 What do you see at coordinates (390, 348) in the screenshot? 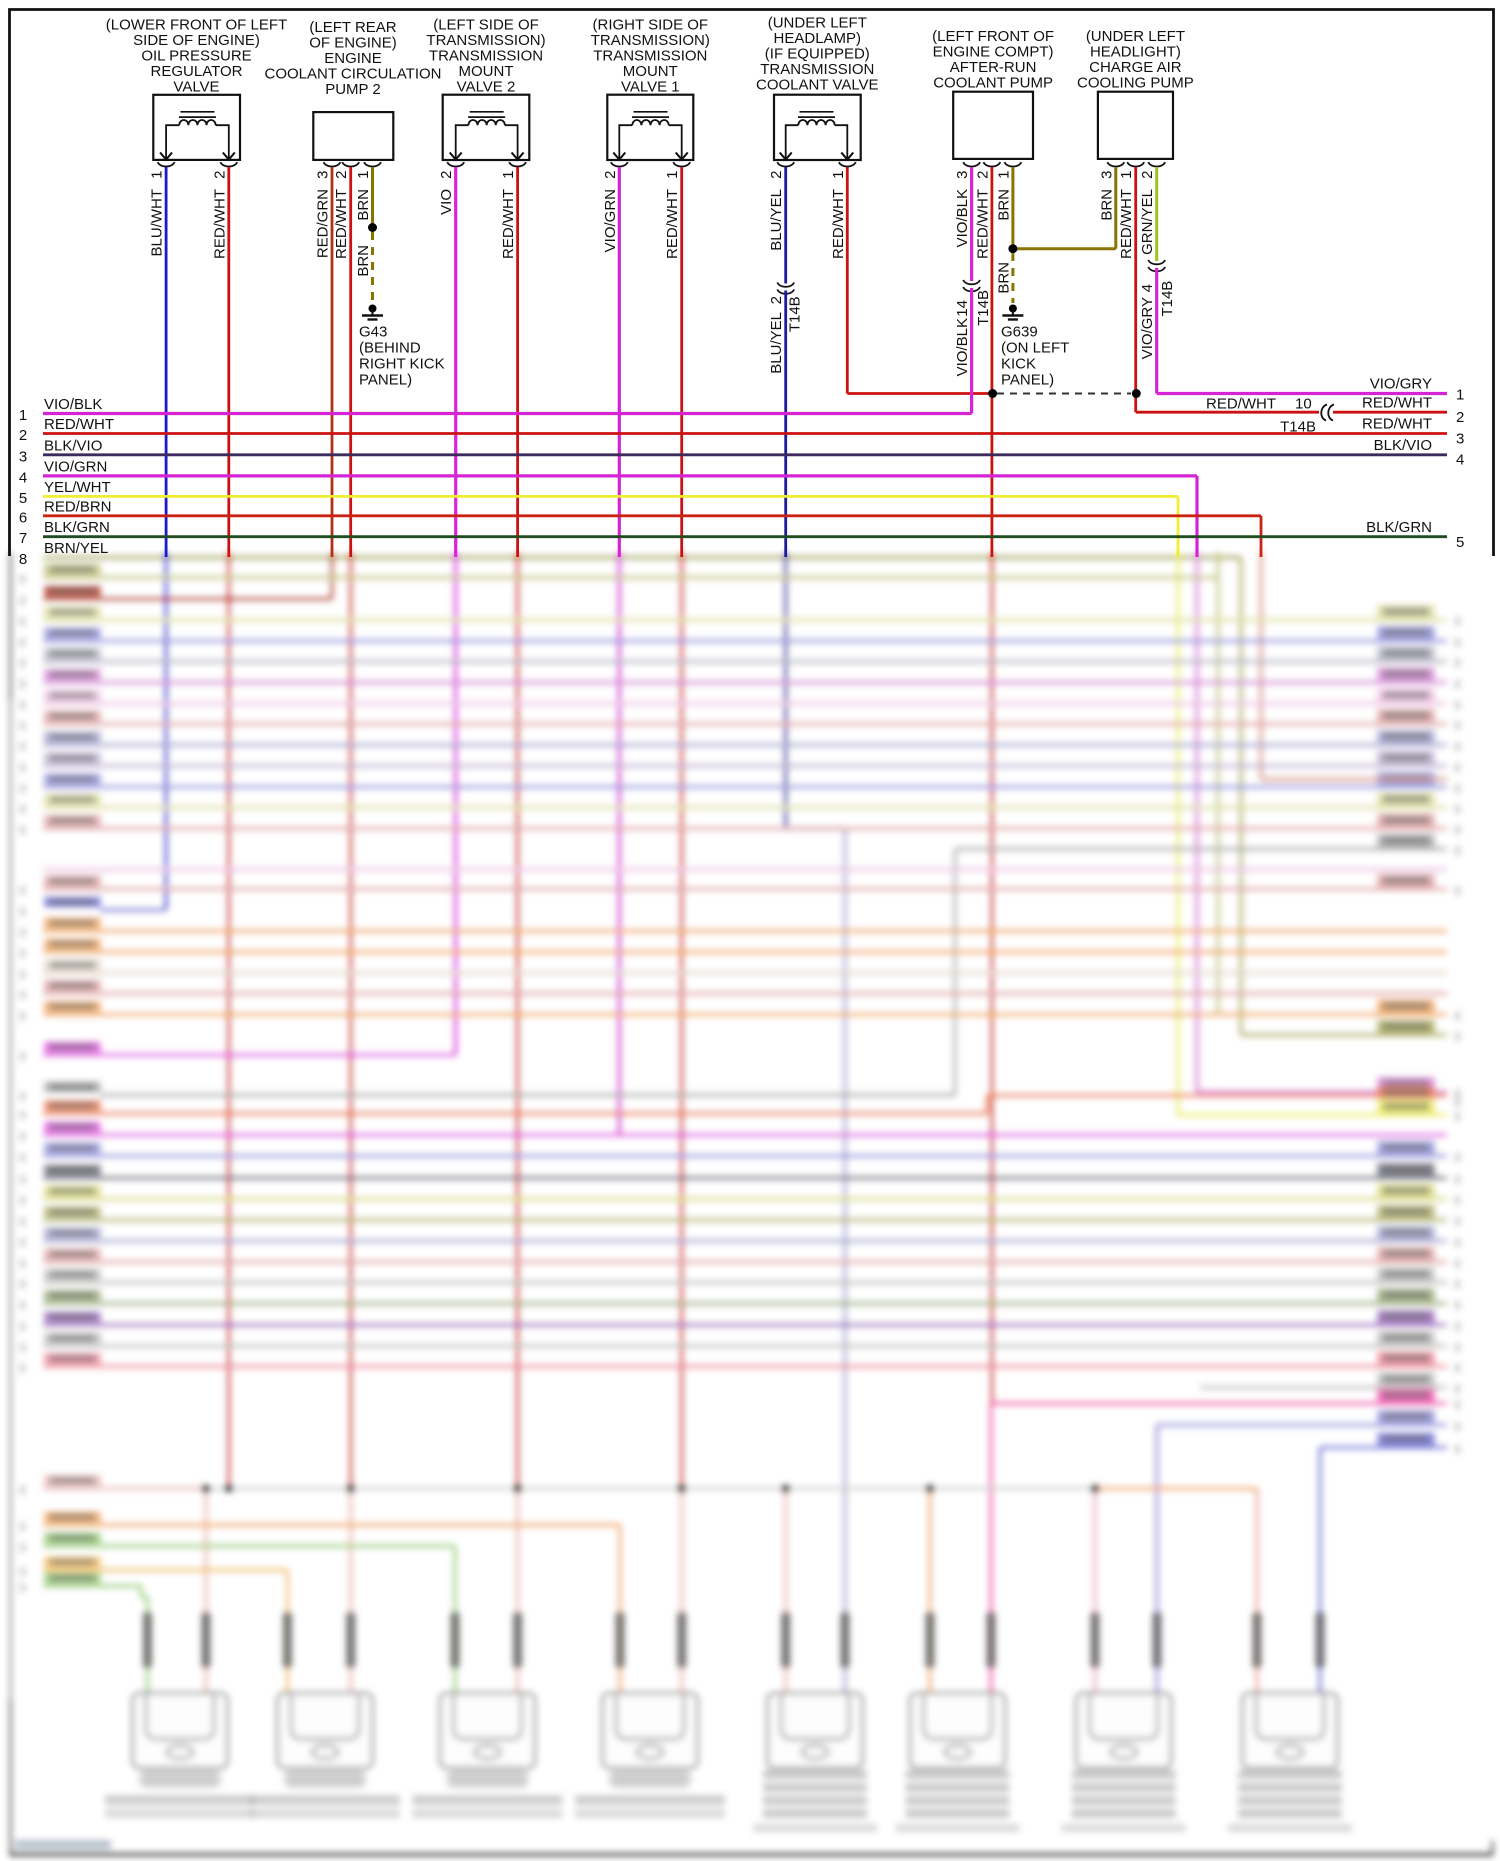
I see `svg-text: (BEHIND` at bounding box center [390, 348].